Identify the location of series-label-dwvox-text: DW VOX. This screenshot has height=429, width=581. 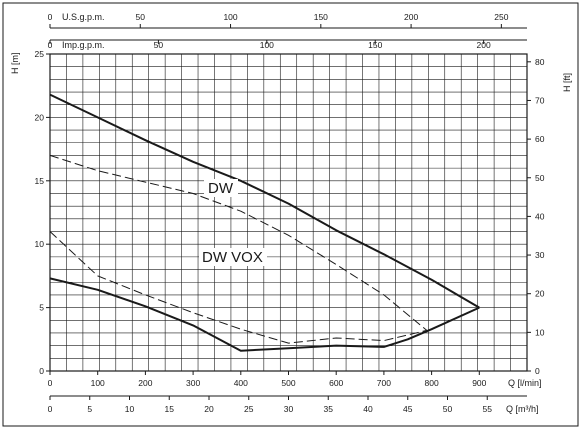
(232, 257).